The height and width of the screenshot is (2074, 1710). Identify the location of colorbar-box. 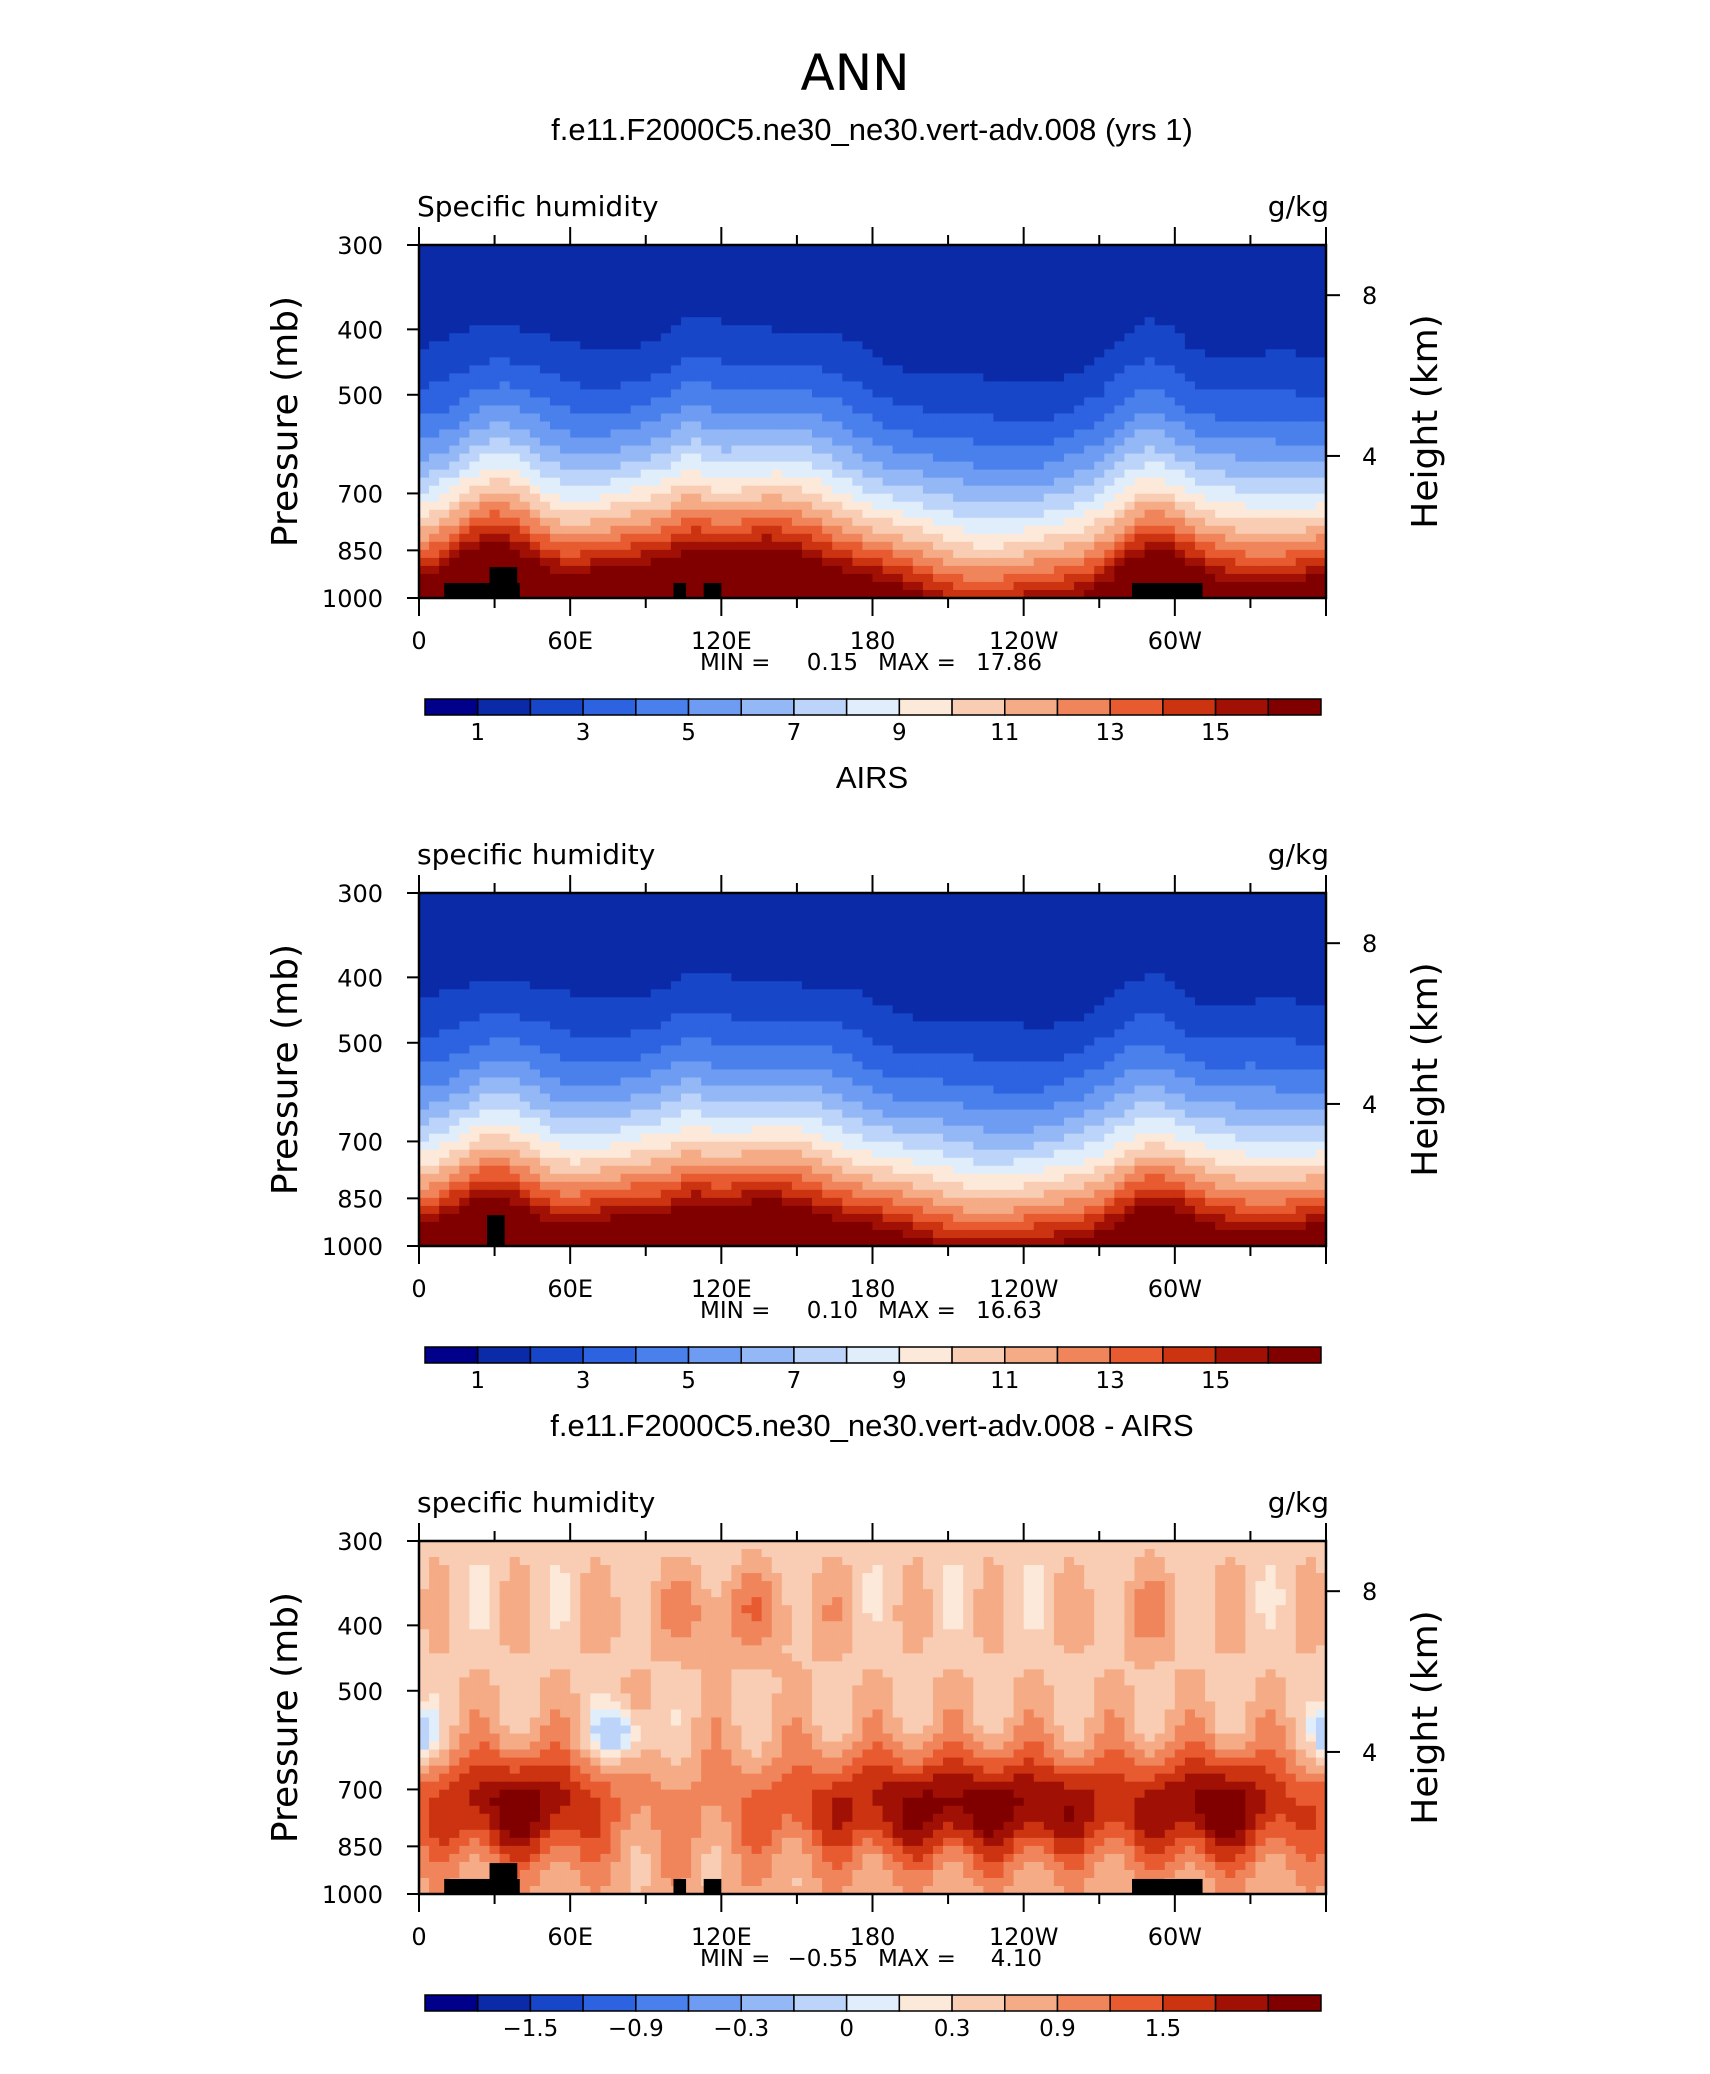
(1294, 707).